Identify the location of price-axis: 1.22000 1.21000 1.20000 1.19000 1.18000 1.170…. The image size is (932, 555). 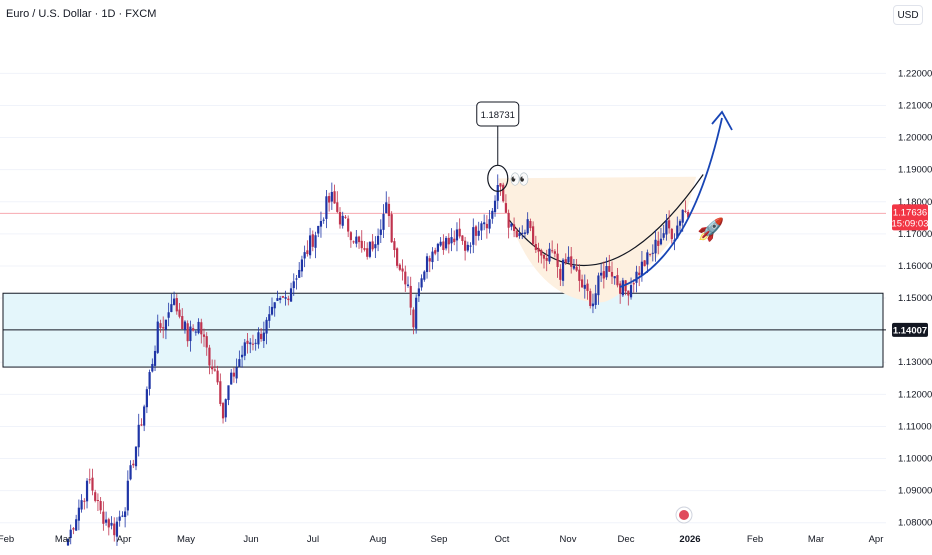
(909, 275).